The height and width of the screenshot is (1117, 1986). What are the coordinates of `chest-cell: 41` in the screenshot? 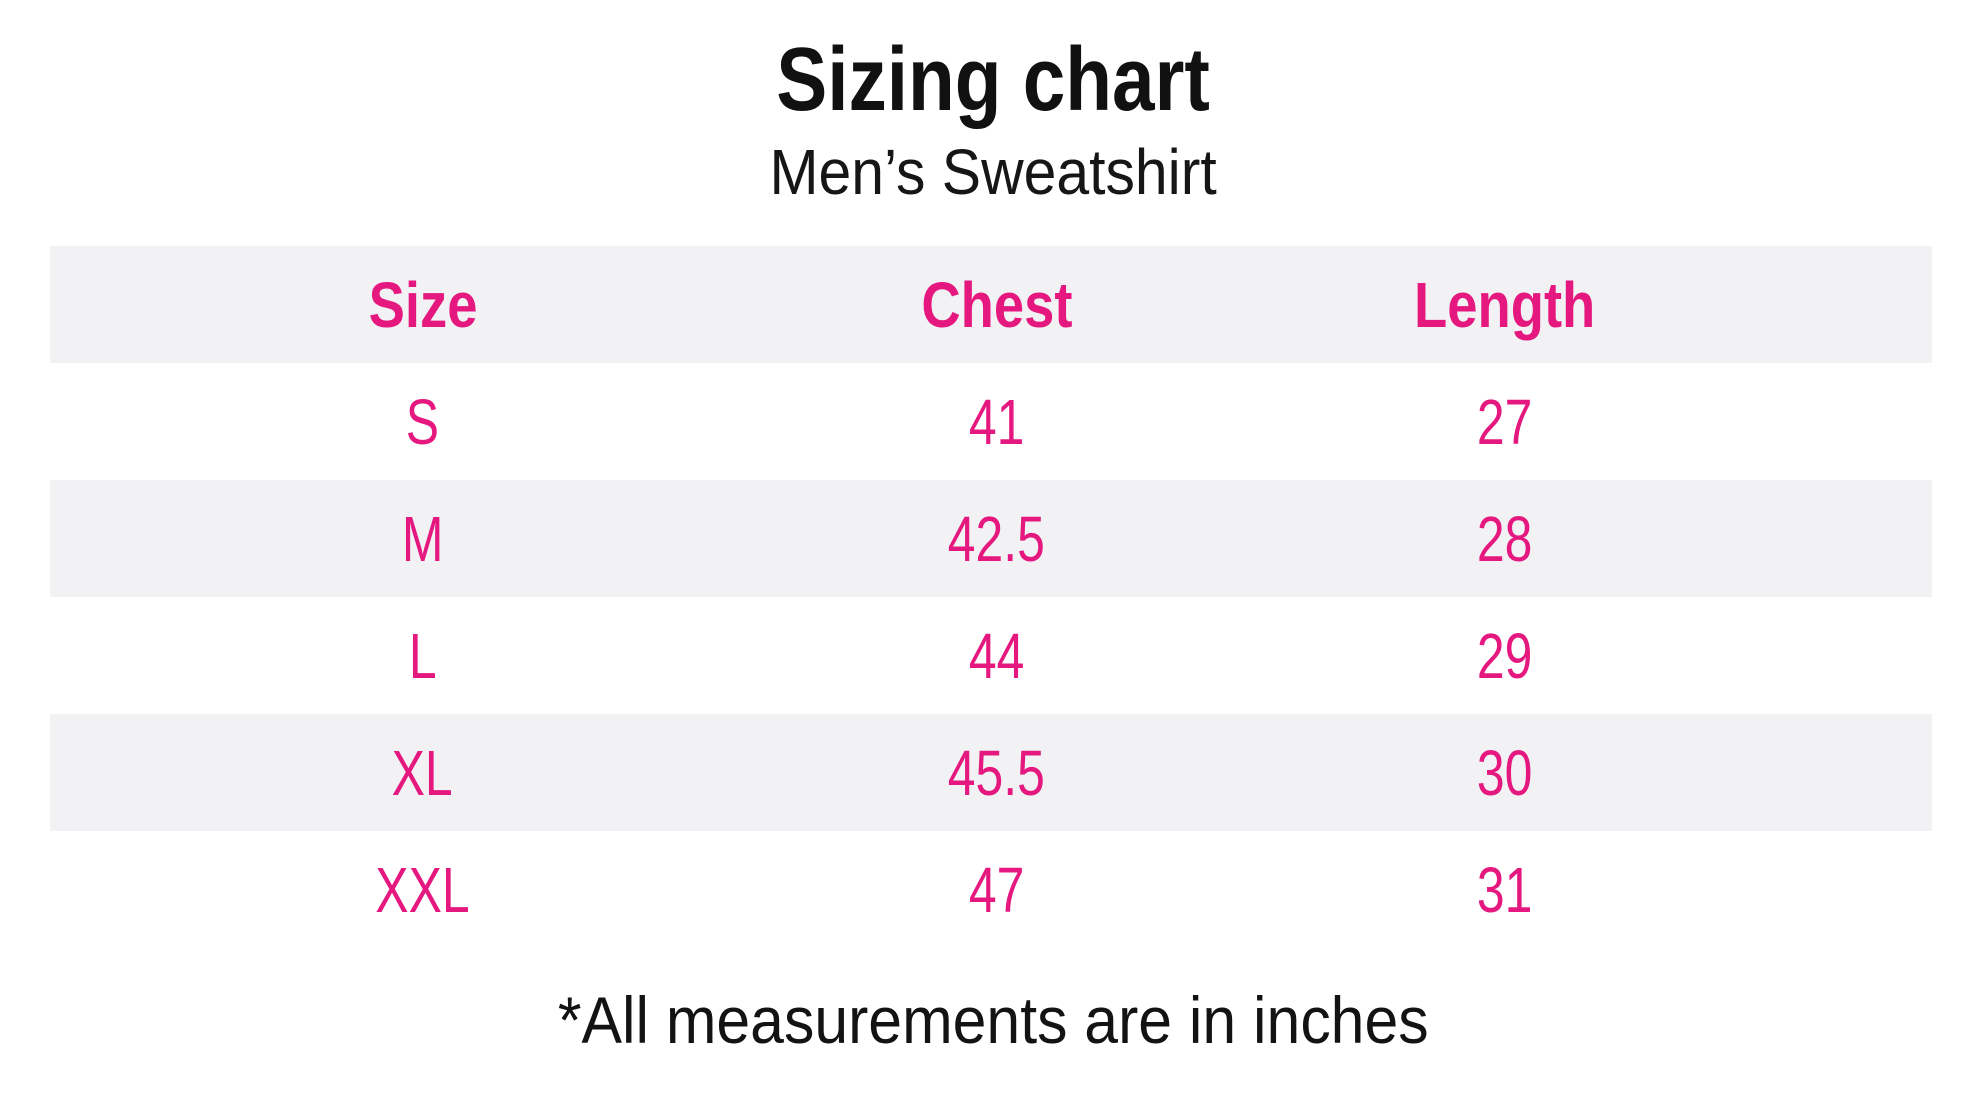 It's located at (996, 421).